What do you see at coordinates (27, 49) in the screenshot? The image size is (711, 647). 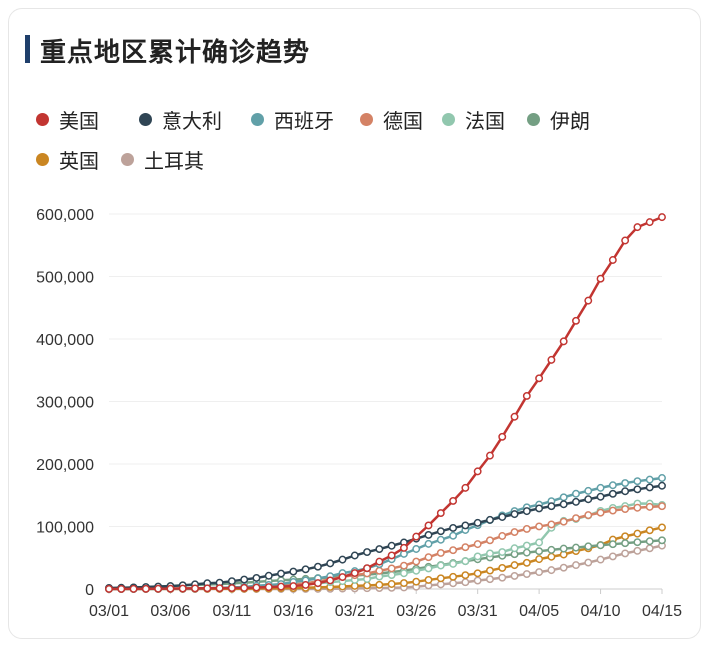 I see `title-accent-bar` at bounding box center [27, 49].